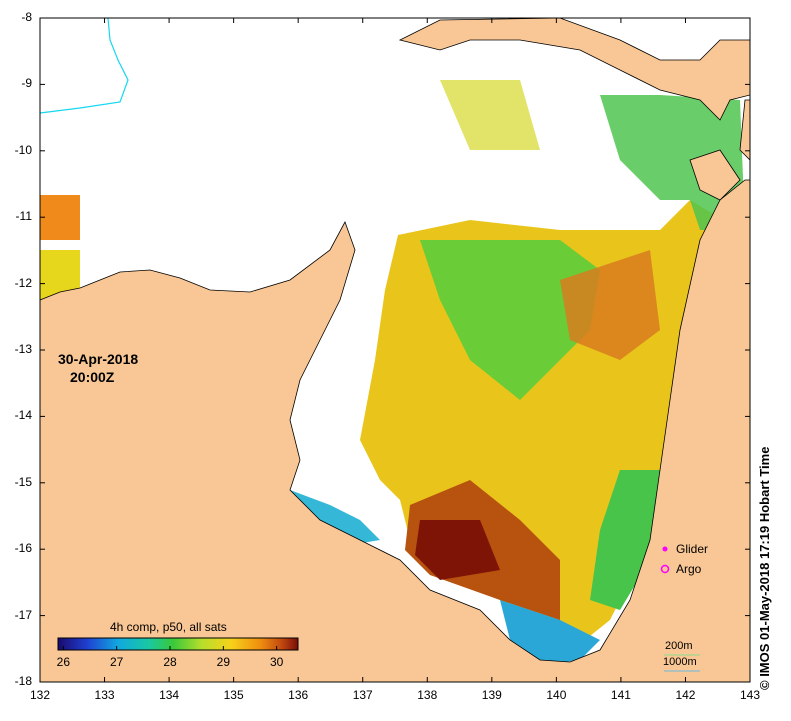  Describe the element at coordinates (170, 648) in the screenshot. I see `colorbar-ticks` at that location.